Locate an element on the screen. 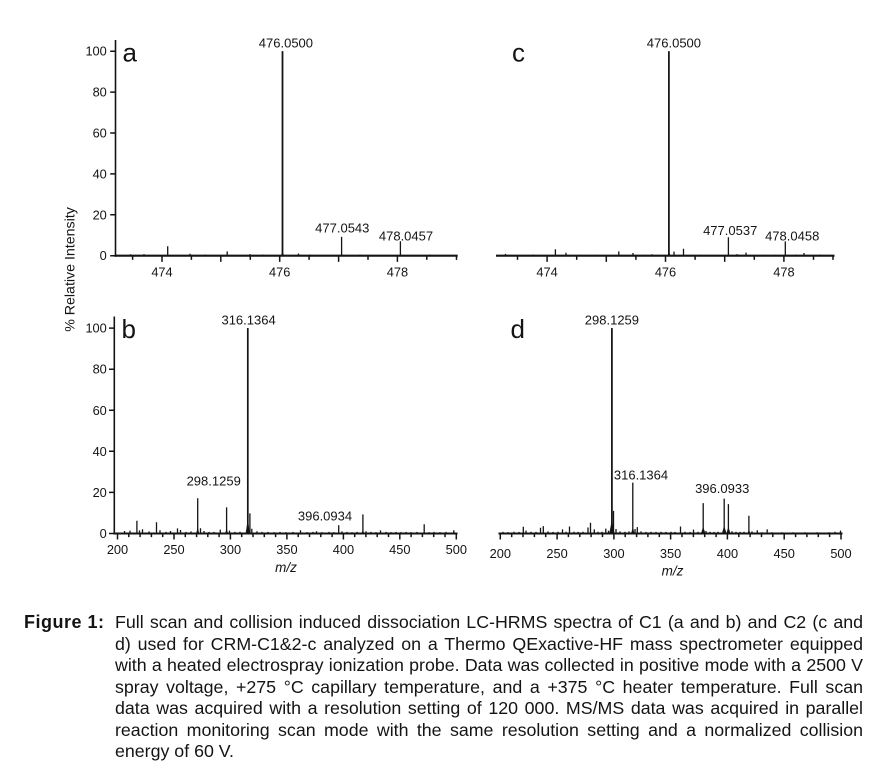 The height and width of the screenshot is (773, 893). svg-text: % Relative Intensity is located at coordinates (71, 268).